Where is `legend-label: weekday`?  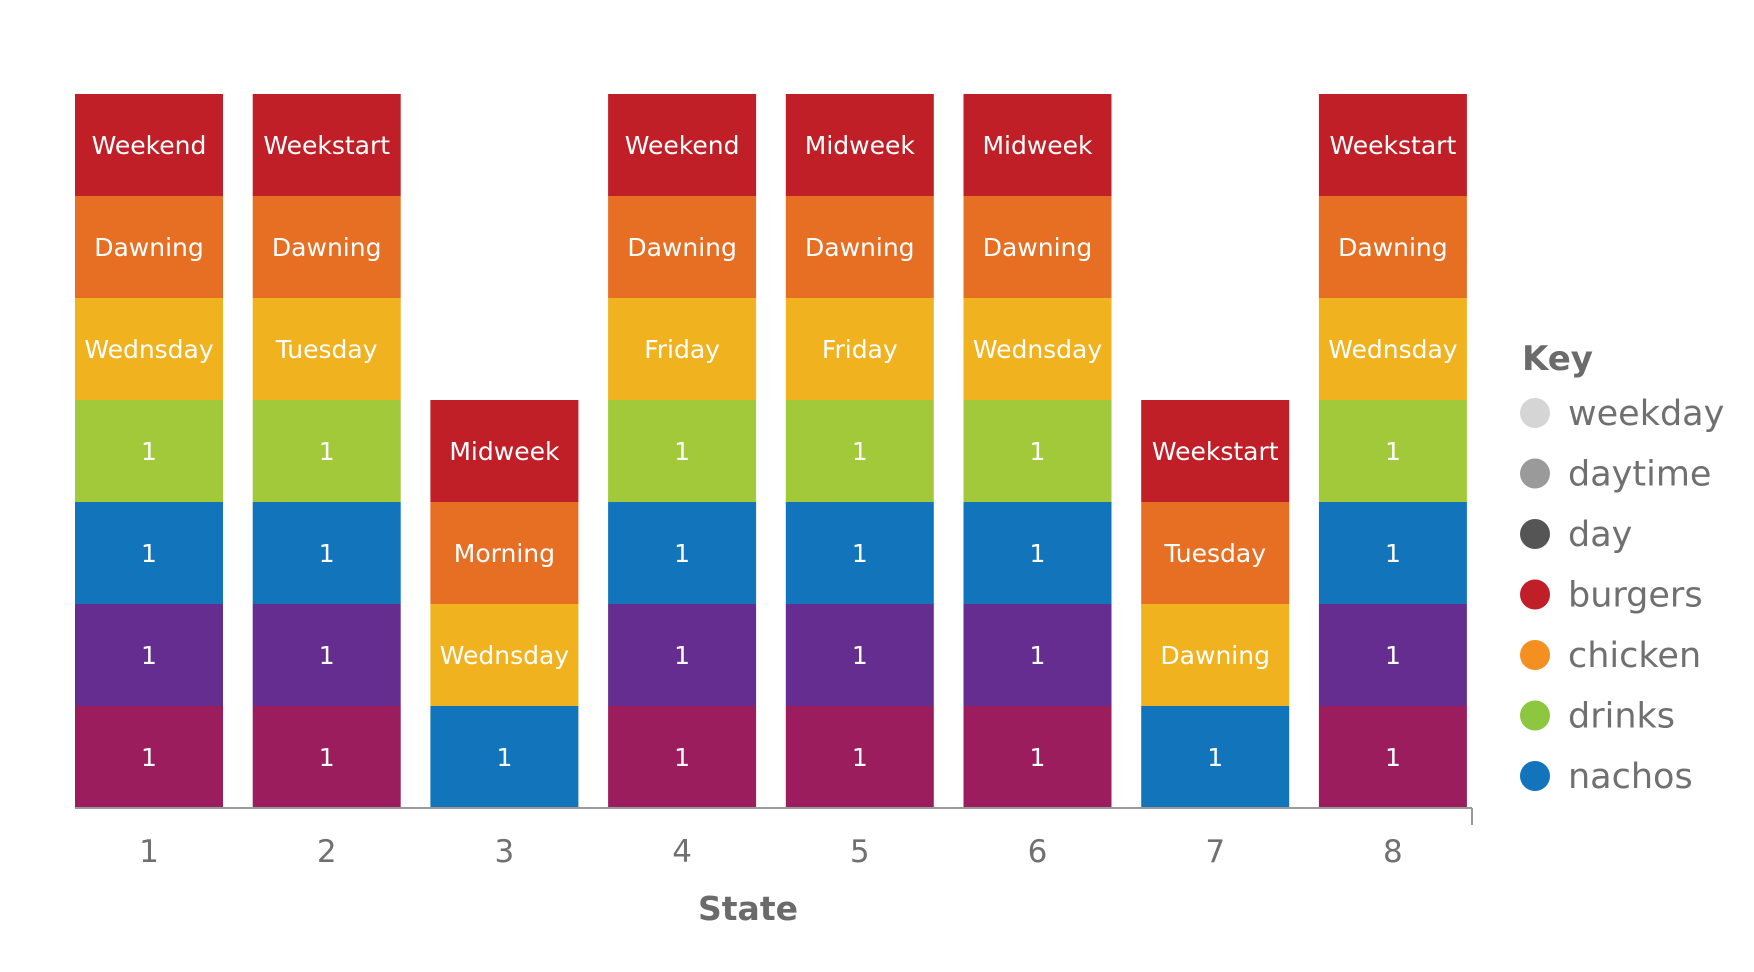
legend-label: weekday is located at coordinates (1646, 414).